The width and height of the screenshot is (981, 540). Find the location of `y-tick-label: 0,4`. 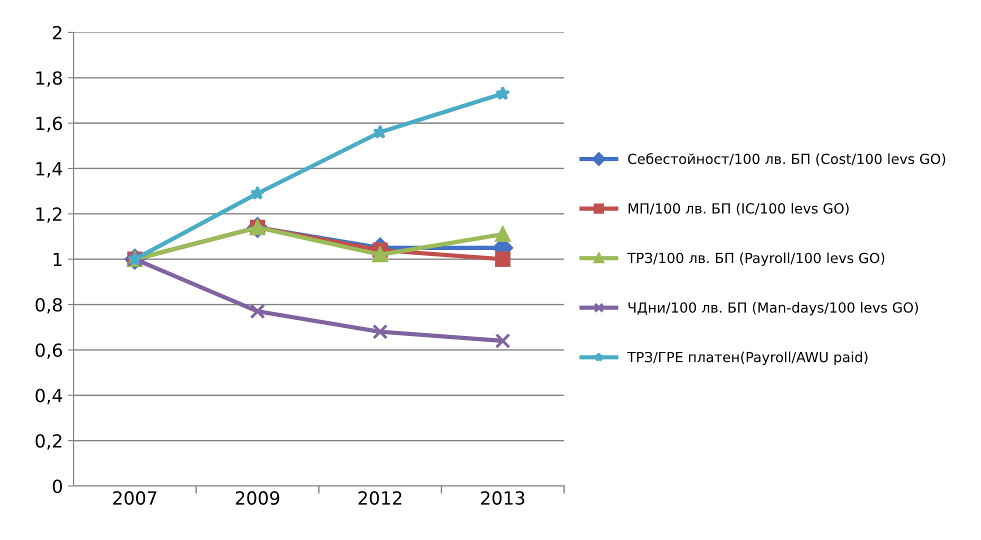

y-tick-label: 0,4 is located at coordinates (49, 396).